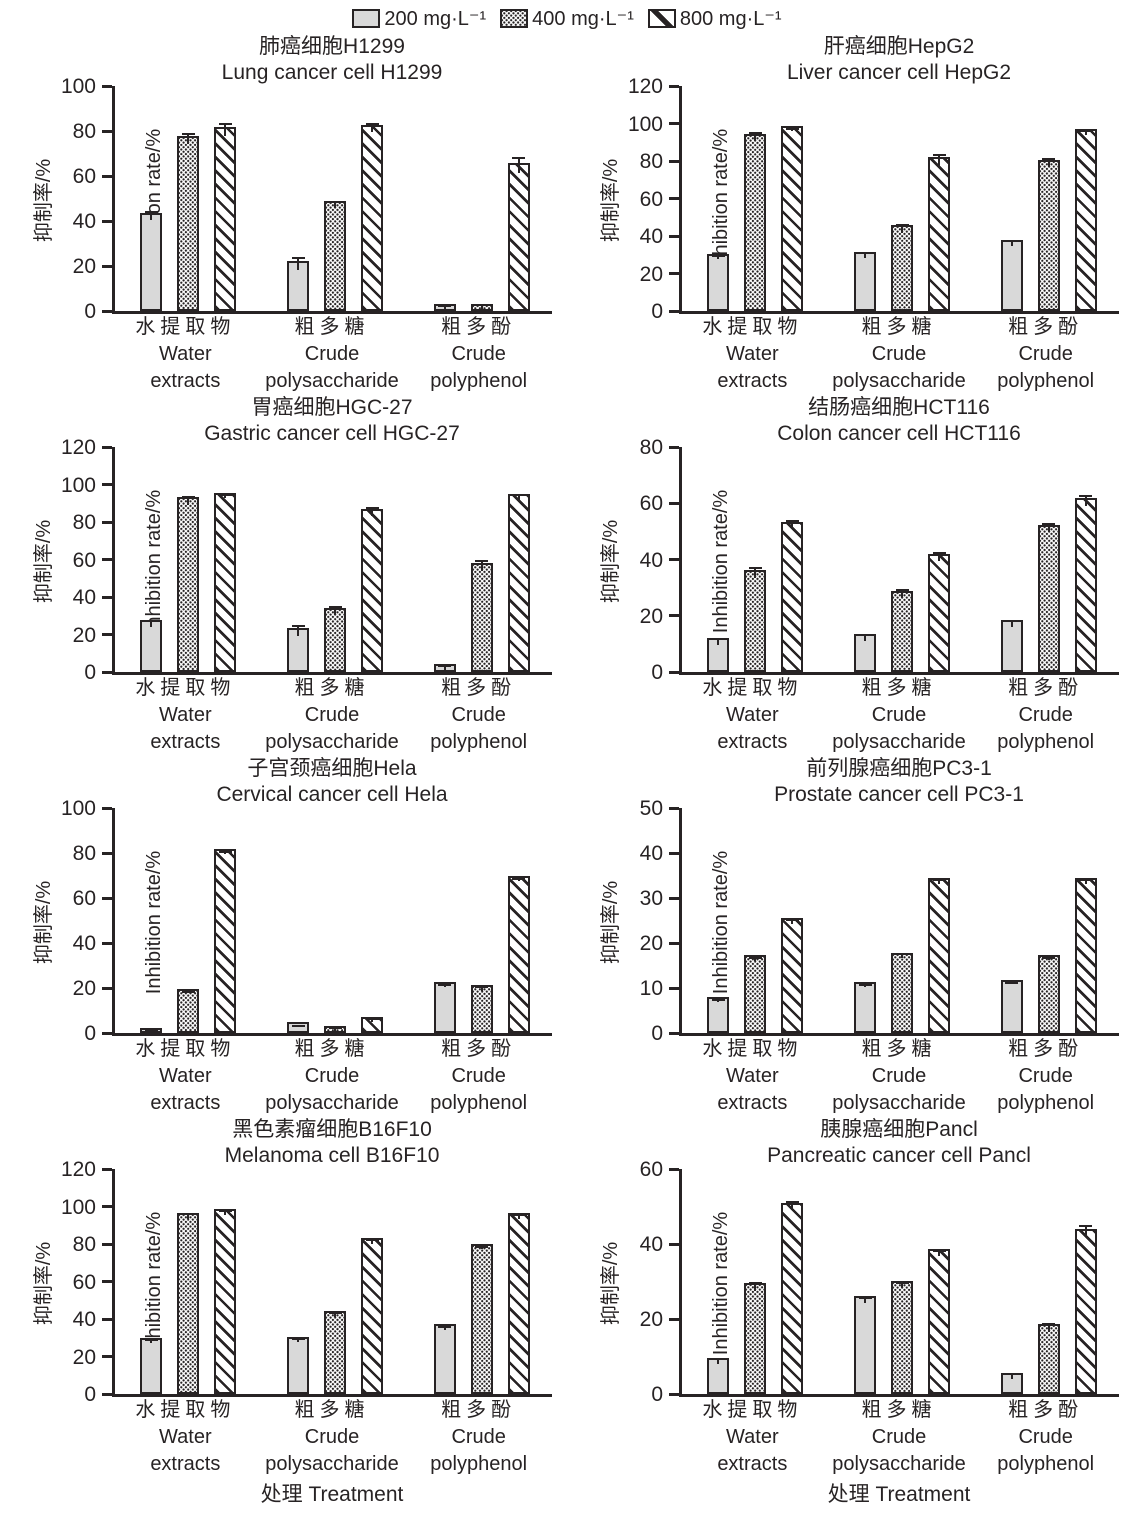 This screenshot has height=1530, width=1134. Describe the element at coordinates (332, 433) in the screenshot. I see `chart-title-en: Gastric cancer cell HGC-27` at that location.